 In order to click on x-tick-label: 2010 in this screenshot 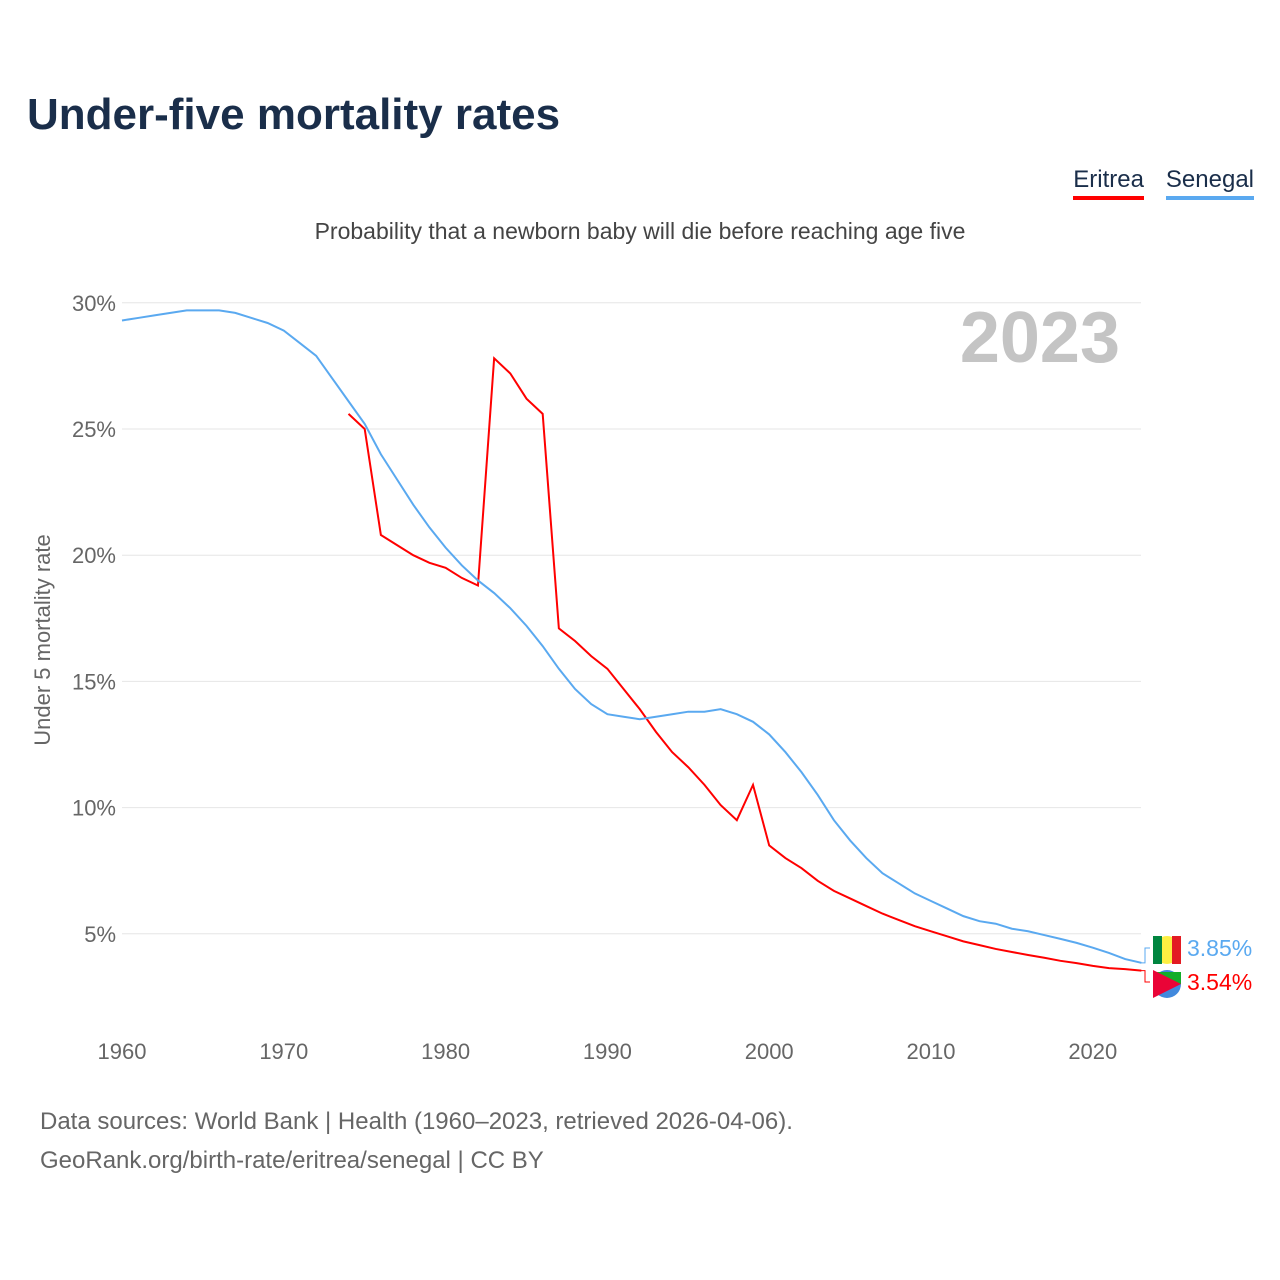, I will do `click(931, 1051)`.